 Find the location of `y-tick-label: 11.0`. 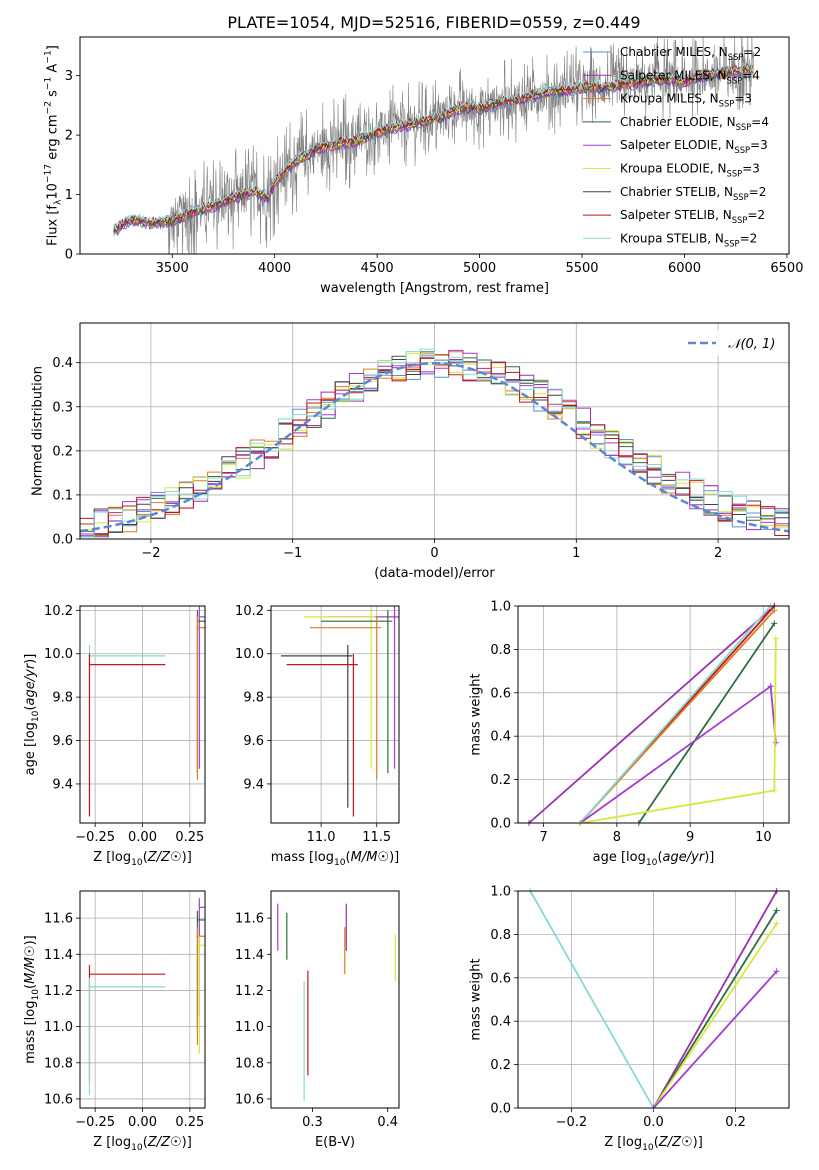

y-tick-label: 11.0 is located at coordinates (249, 1027).